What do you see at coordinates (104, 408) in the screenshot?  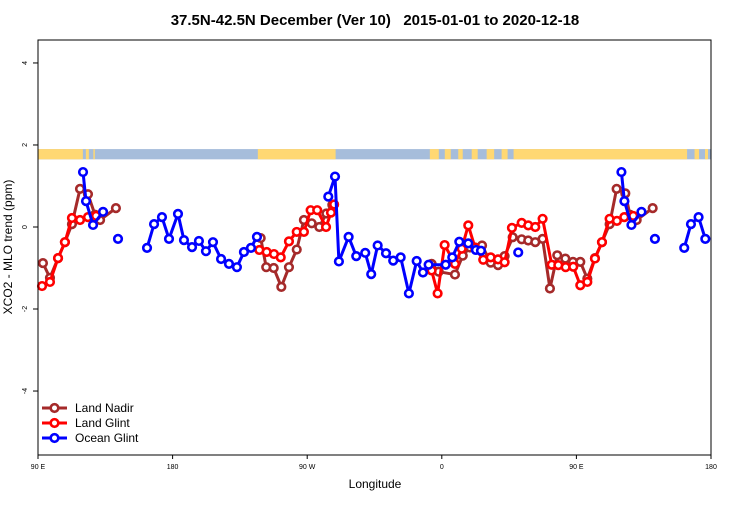 I see `legend-label: Land Nadir` at bounding box center [104, 408].